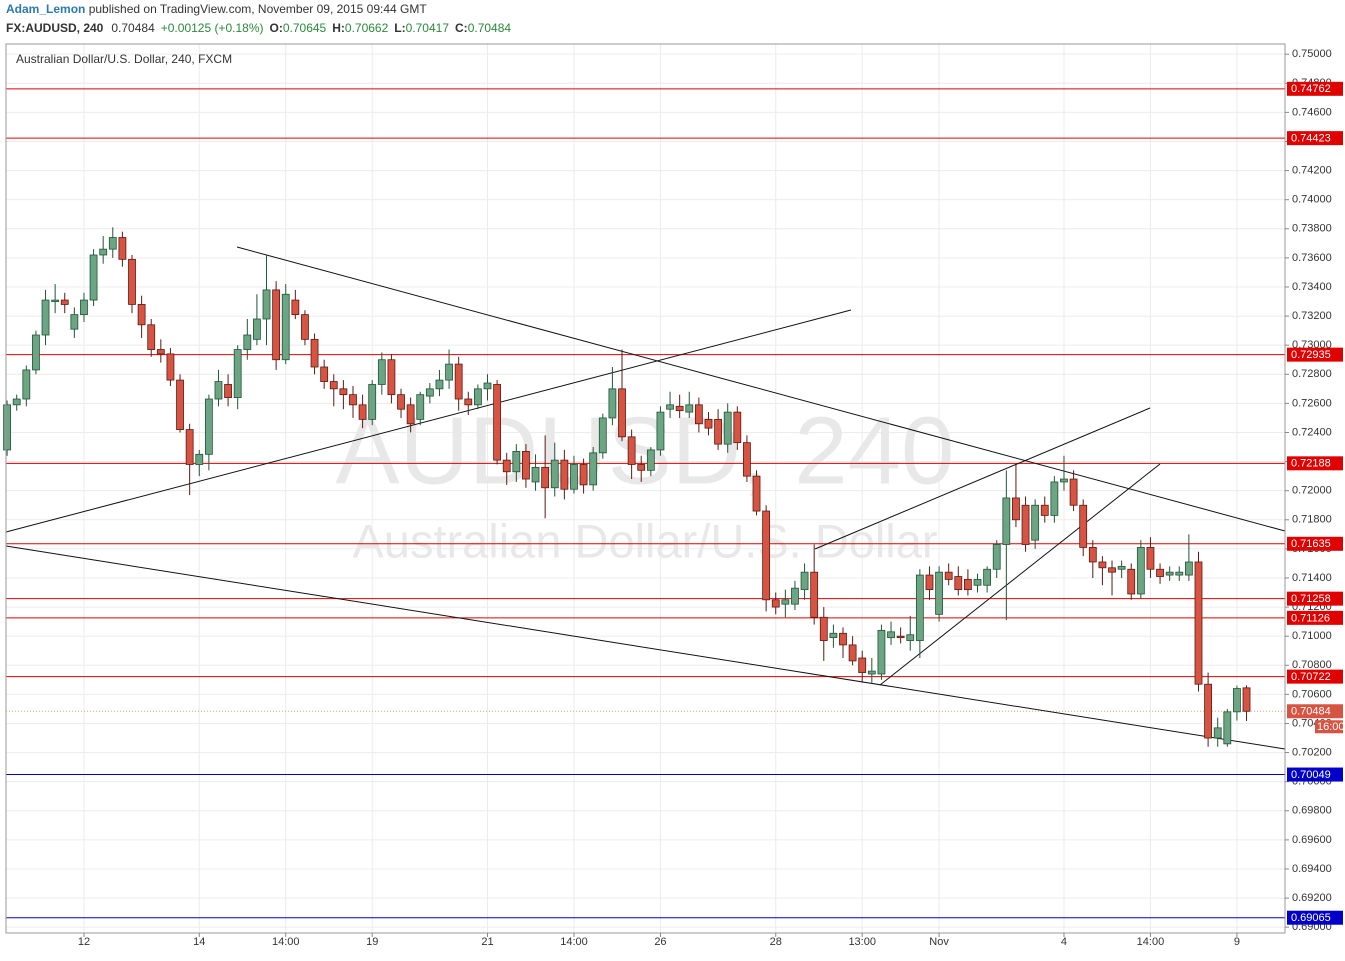 This screenshot has width=1345, height=961. What do you see at coordinates (1312, 840) in the screenshot?
I see `y-tick-label: 0.69600` at bounding box center [1312, 840].